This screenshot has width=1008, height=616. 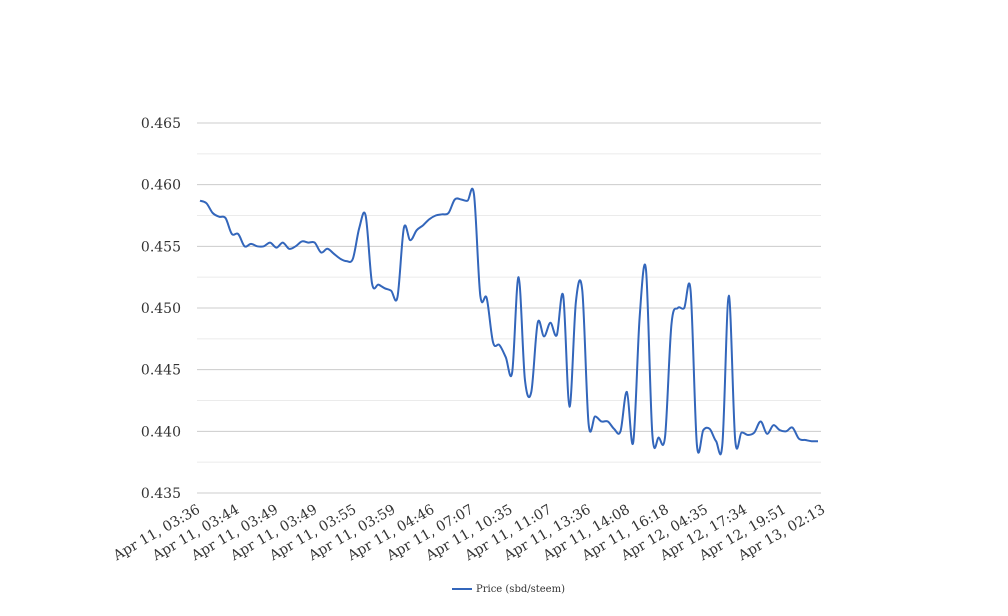 I want to click on y-axis-tick-labels: 0.435 0.440 0.445 0.450 0.455 0.460 0.465, so click(x=161, y=309).